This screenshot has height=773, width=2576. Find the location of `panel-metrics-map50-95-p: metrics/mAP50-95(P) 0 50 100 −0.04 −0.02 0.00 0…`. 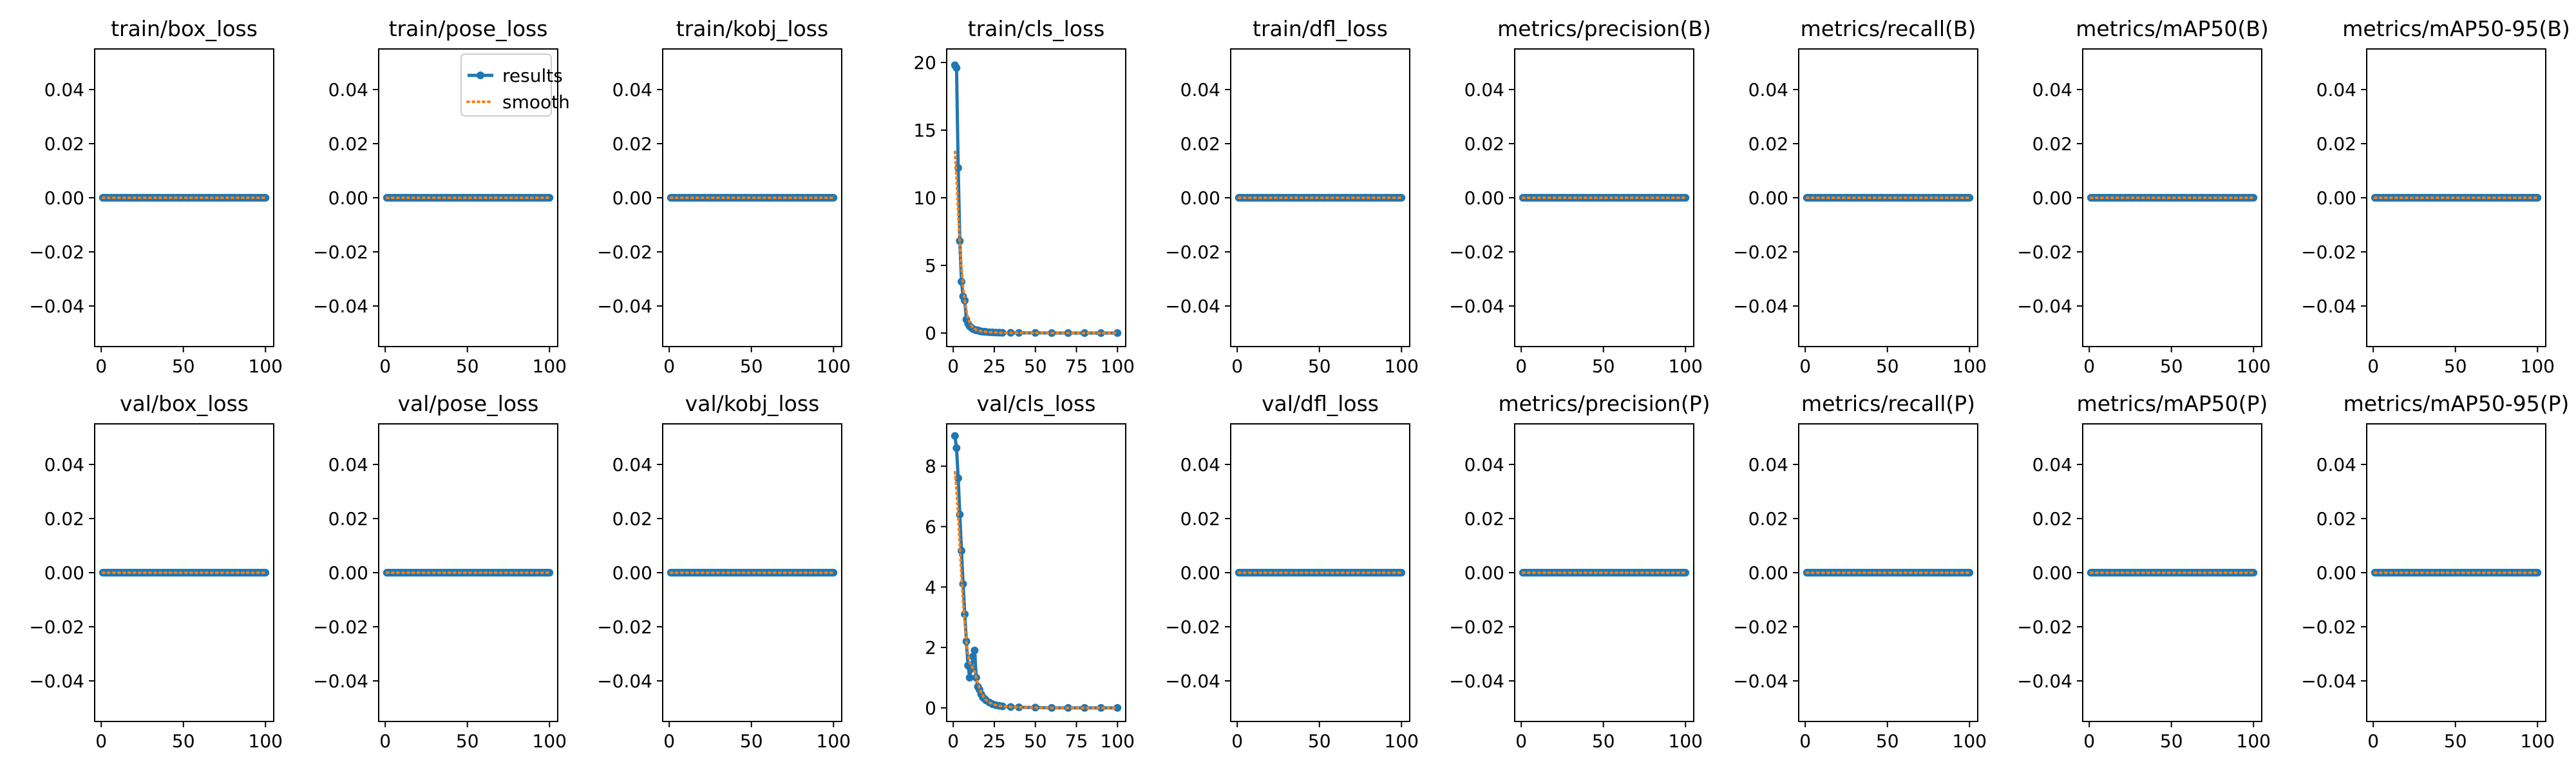

panel-metrics-map50-95-p: metrics/mAP50-95(P) 0 50 100 −0.04 −0.02 0.00 0… is located at coordinates (2435, 571).